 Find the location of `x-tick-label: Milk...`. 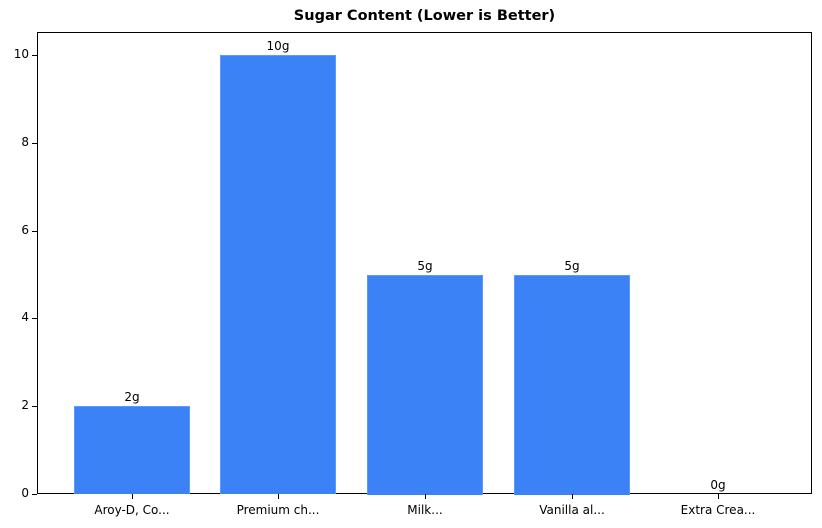

x-tick-label: Milk... is located at coordinates (425, 510).